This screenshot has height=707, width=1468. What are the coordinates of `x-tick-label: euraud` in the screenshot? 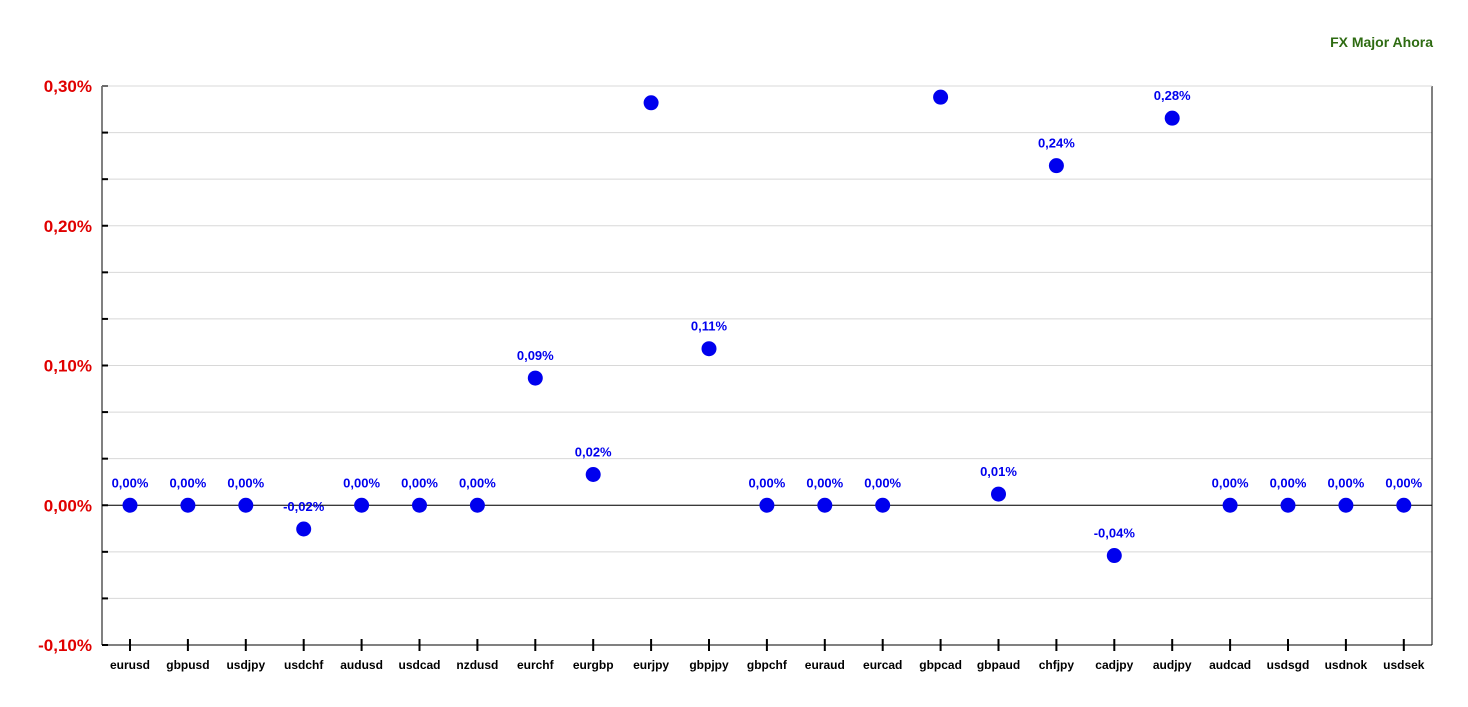 It's located at (825, 665).